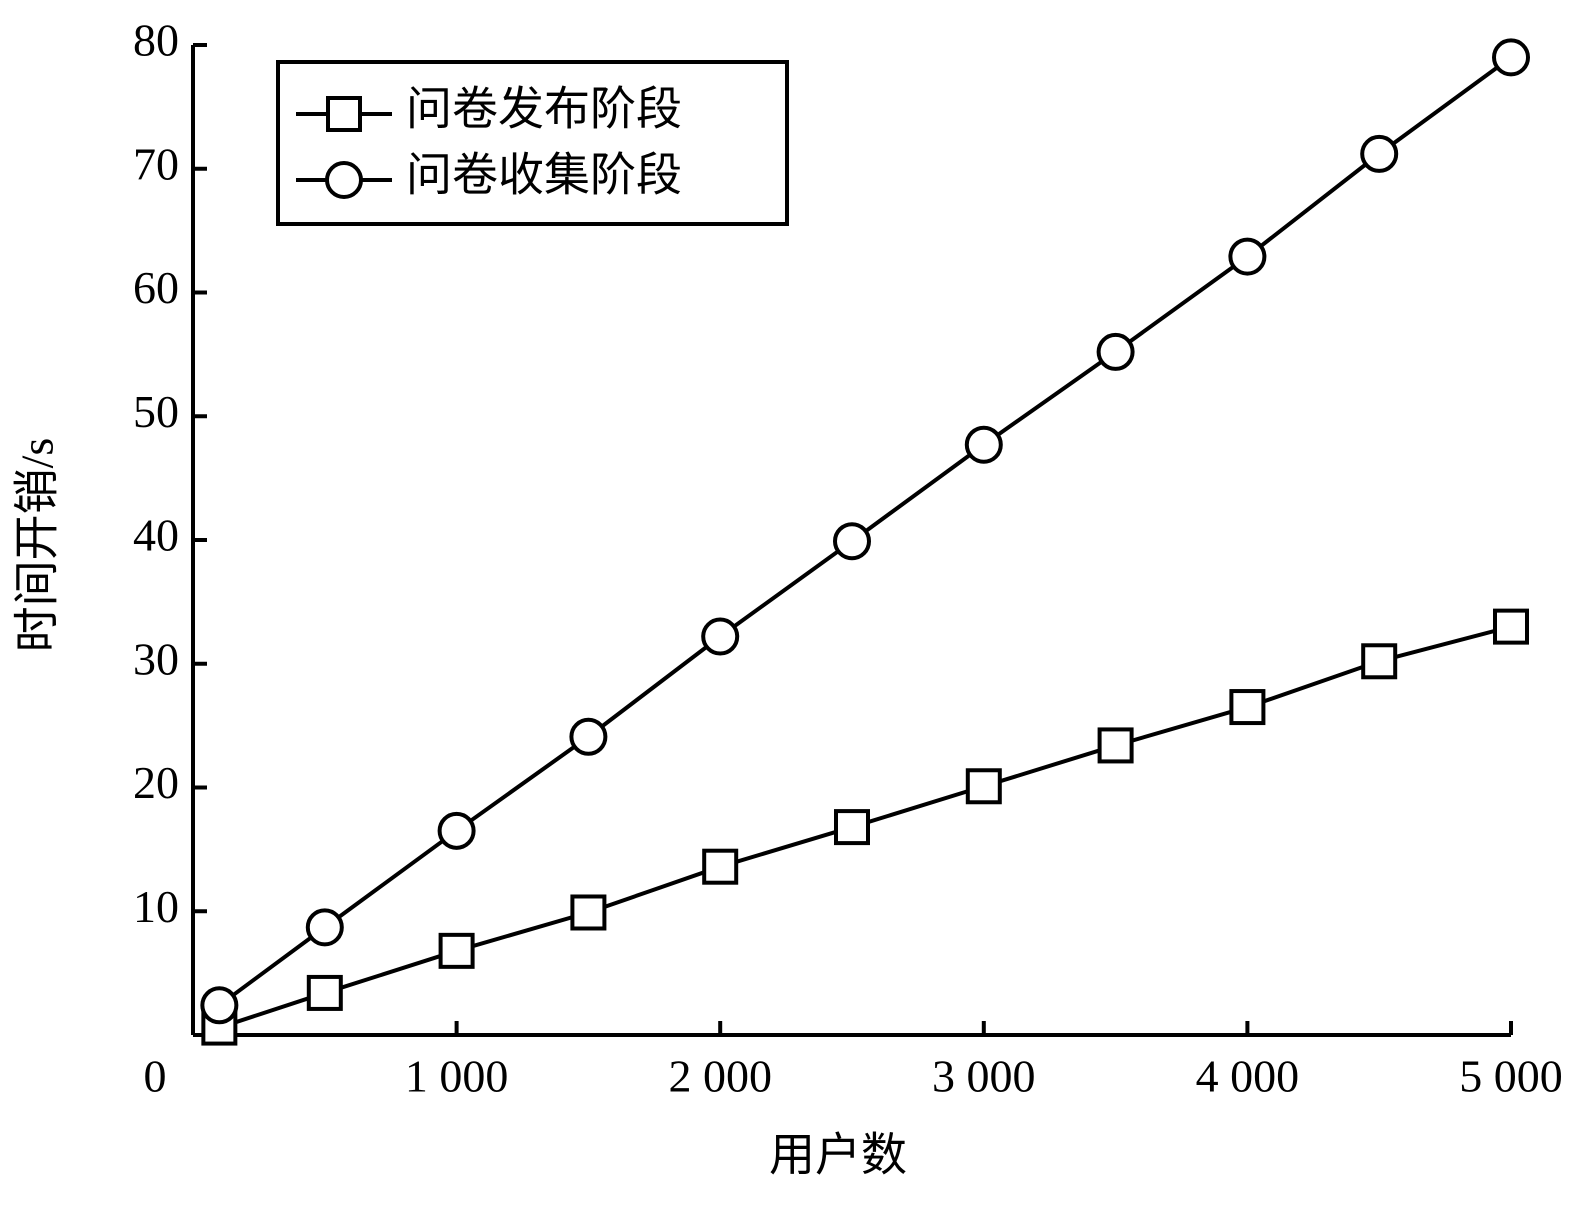  Describe the element at coordinates (544, 109) in the screenshot. I see `legend-label: 问卷发布阶段` at that location.